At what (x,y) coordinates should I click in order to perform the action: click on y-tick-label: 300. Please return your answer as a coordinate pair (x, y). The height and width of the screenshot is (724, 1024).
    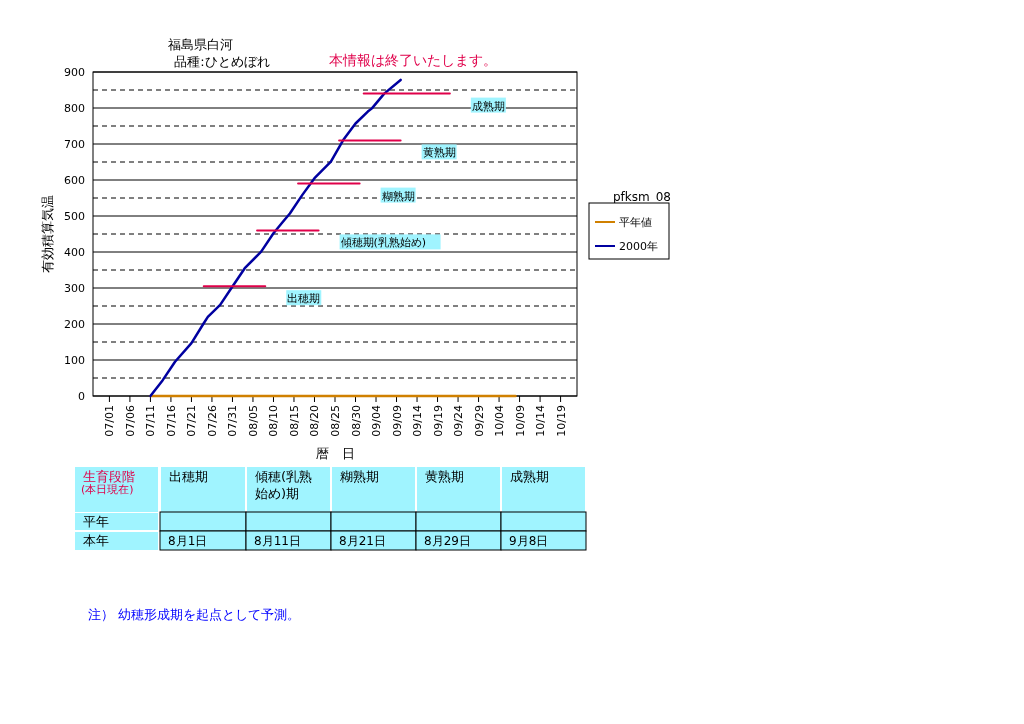
    Looking at the image, I should click on (74, 288).